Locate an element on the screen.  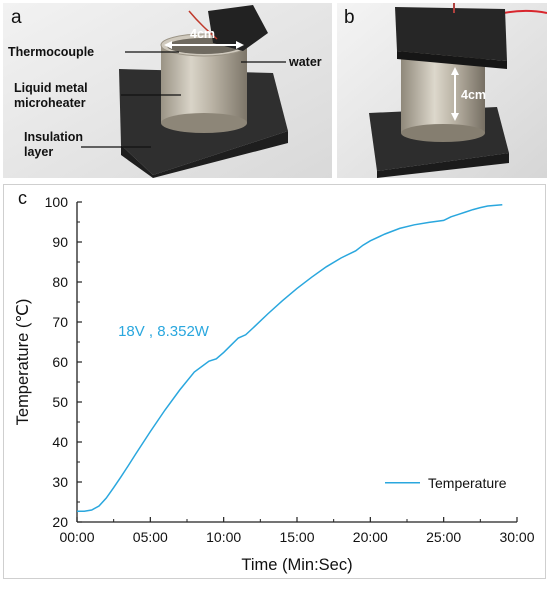
legend-label: Temperature is located at coordinates (467, 483).